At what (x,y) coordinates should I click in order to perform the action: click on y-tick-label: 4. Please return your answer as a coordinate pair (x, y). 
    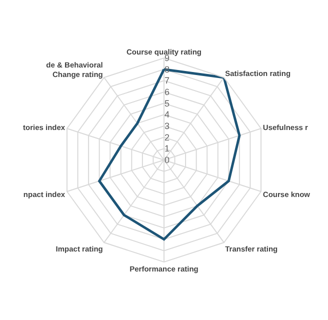
    Looking at the image, I should click on (167, 115).